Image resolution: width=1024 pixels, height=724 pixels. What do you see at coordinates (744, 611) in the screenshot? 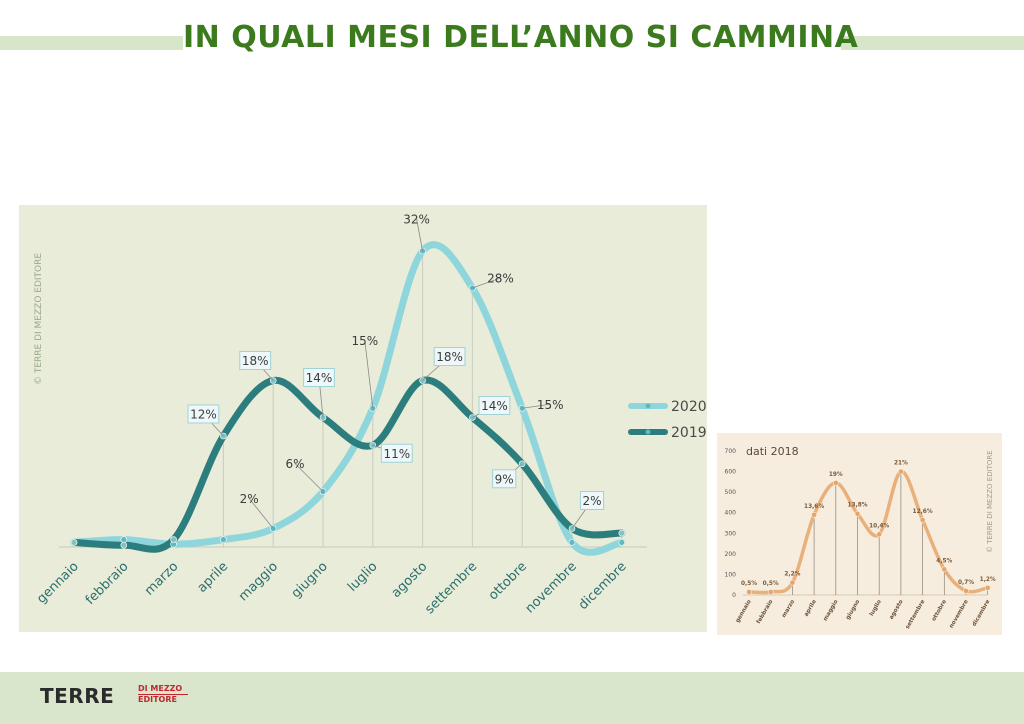
I see `mini-x-tick-label: gennaio` at bounding box center [744, 611].